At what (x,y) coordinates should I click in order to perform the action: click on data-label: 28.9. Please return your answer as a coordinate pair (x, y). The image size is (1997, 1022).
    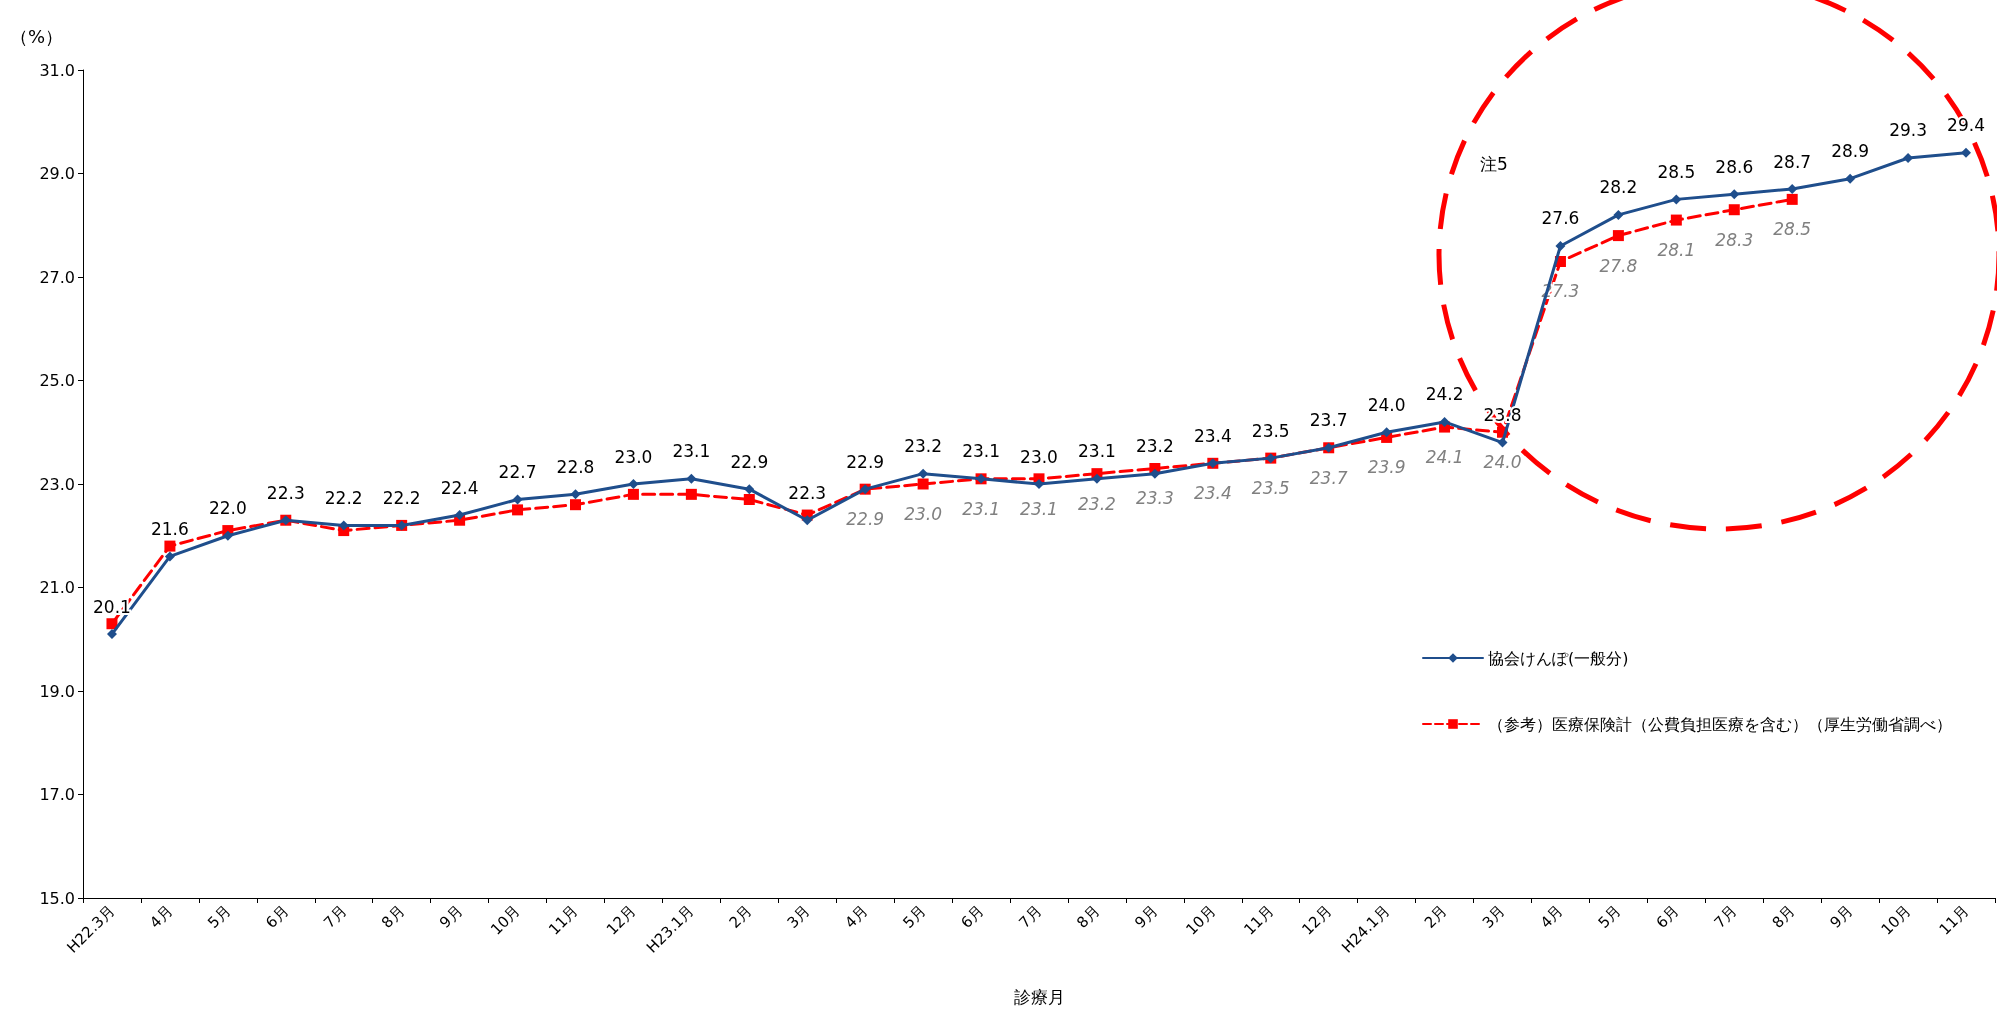
    Looking at the image, I should click on (1850, 151).